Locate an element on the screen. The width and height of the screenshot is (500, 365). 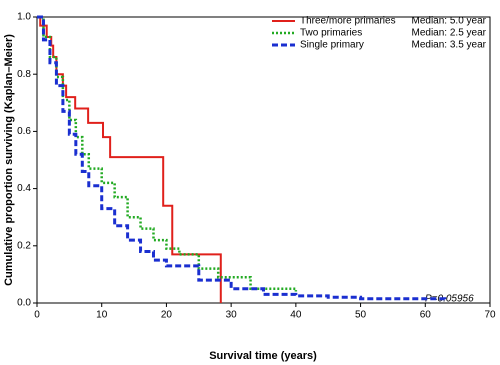
y-tick-label: 0.4 is located at coordinates (24, 188).